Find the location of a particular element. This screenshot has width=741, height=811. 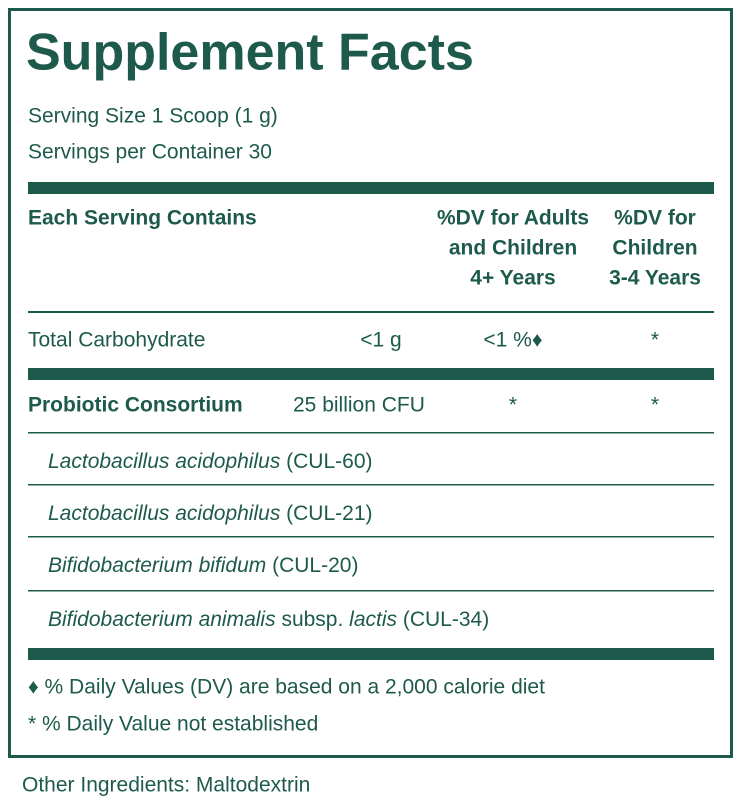

header-dv-adults: 4+ Years is located at coordinates (512, 278).